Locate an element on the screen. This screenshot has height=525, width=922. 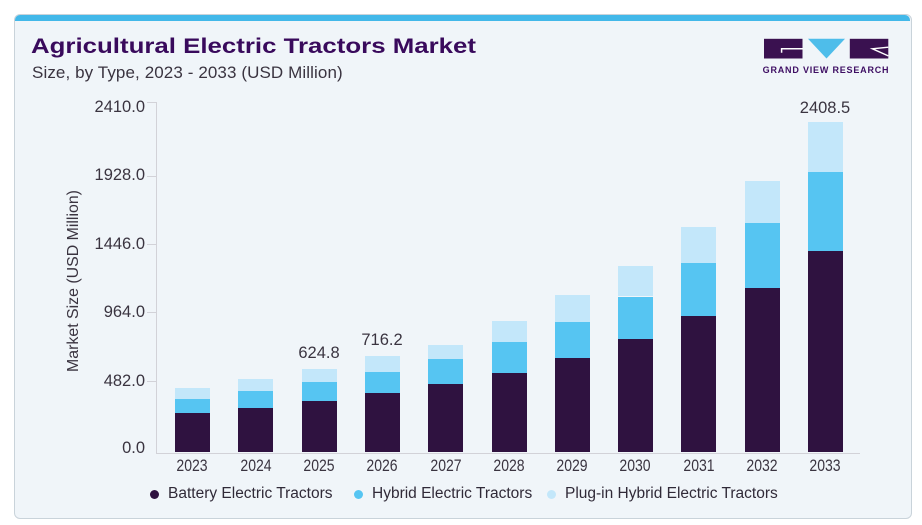
svg-text: GRAND VIEW RESEARCH is located at coordinates (826, 70).